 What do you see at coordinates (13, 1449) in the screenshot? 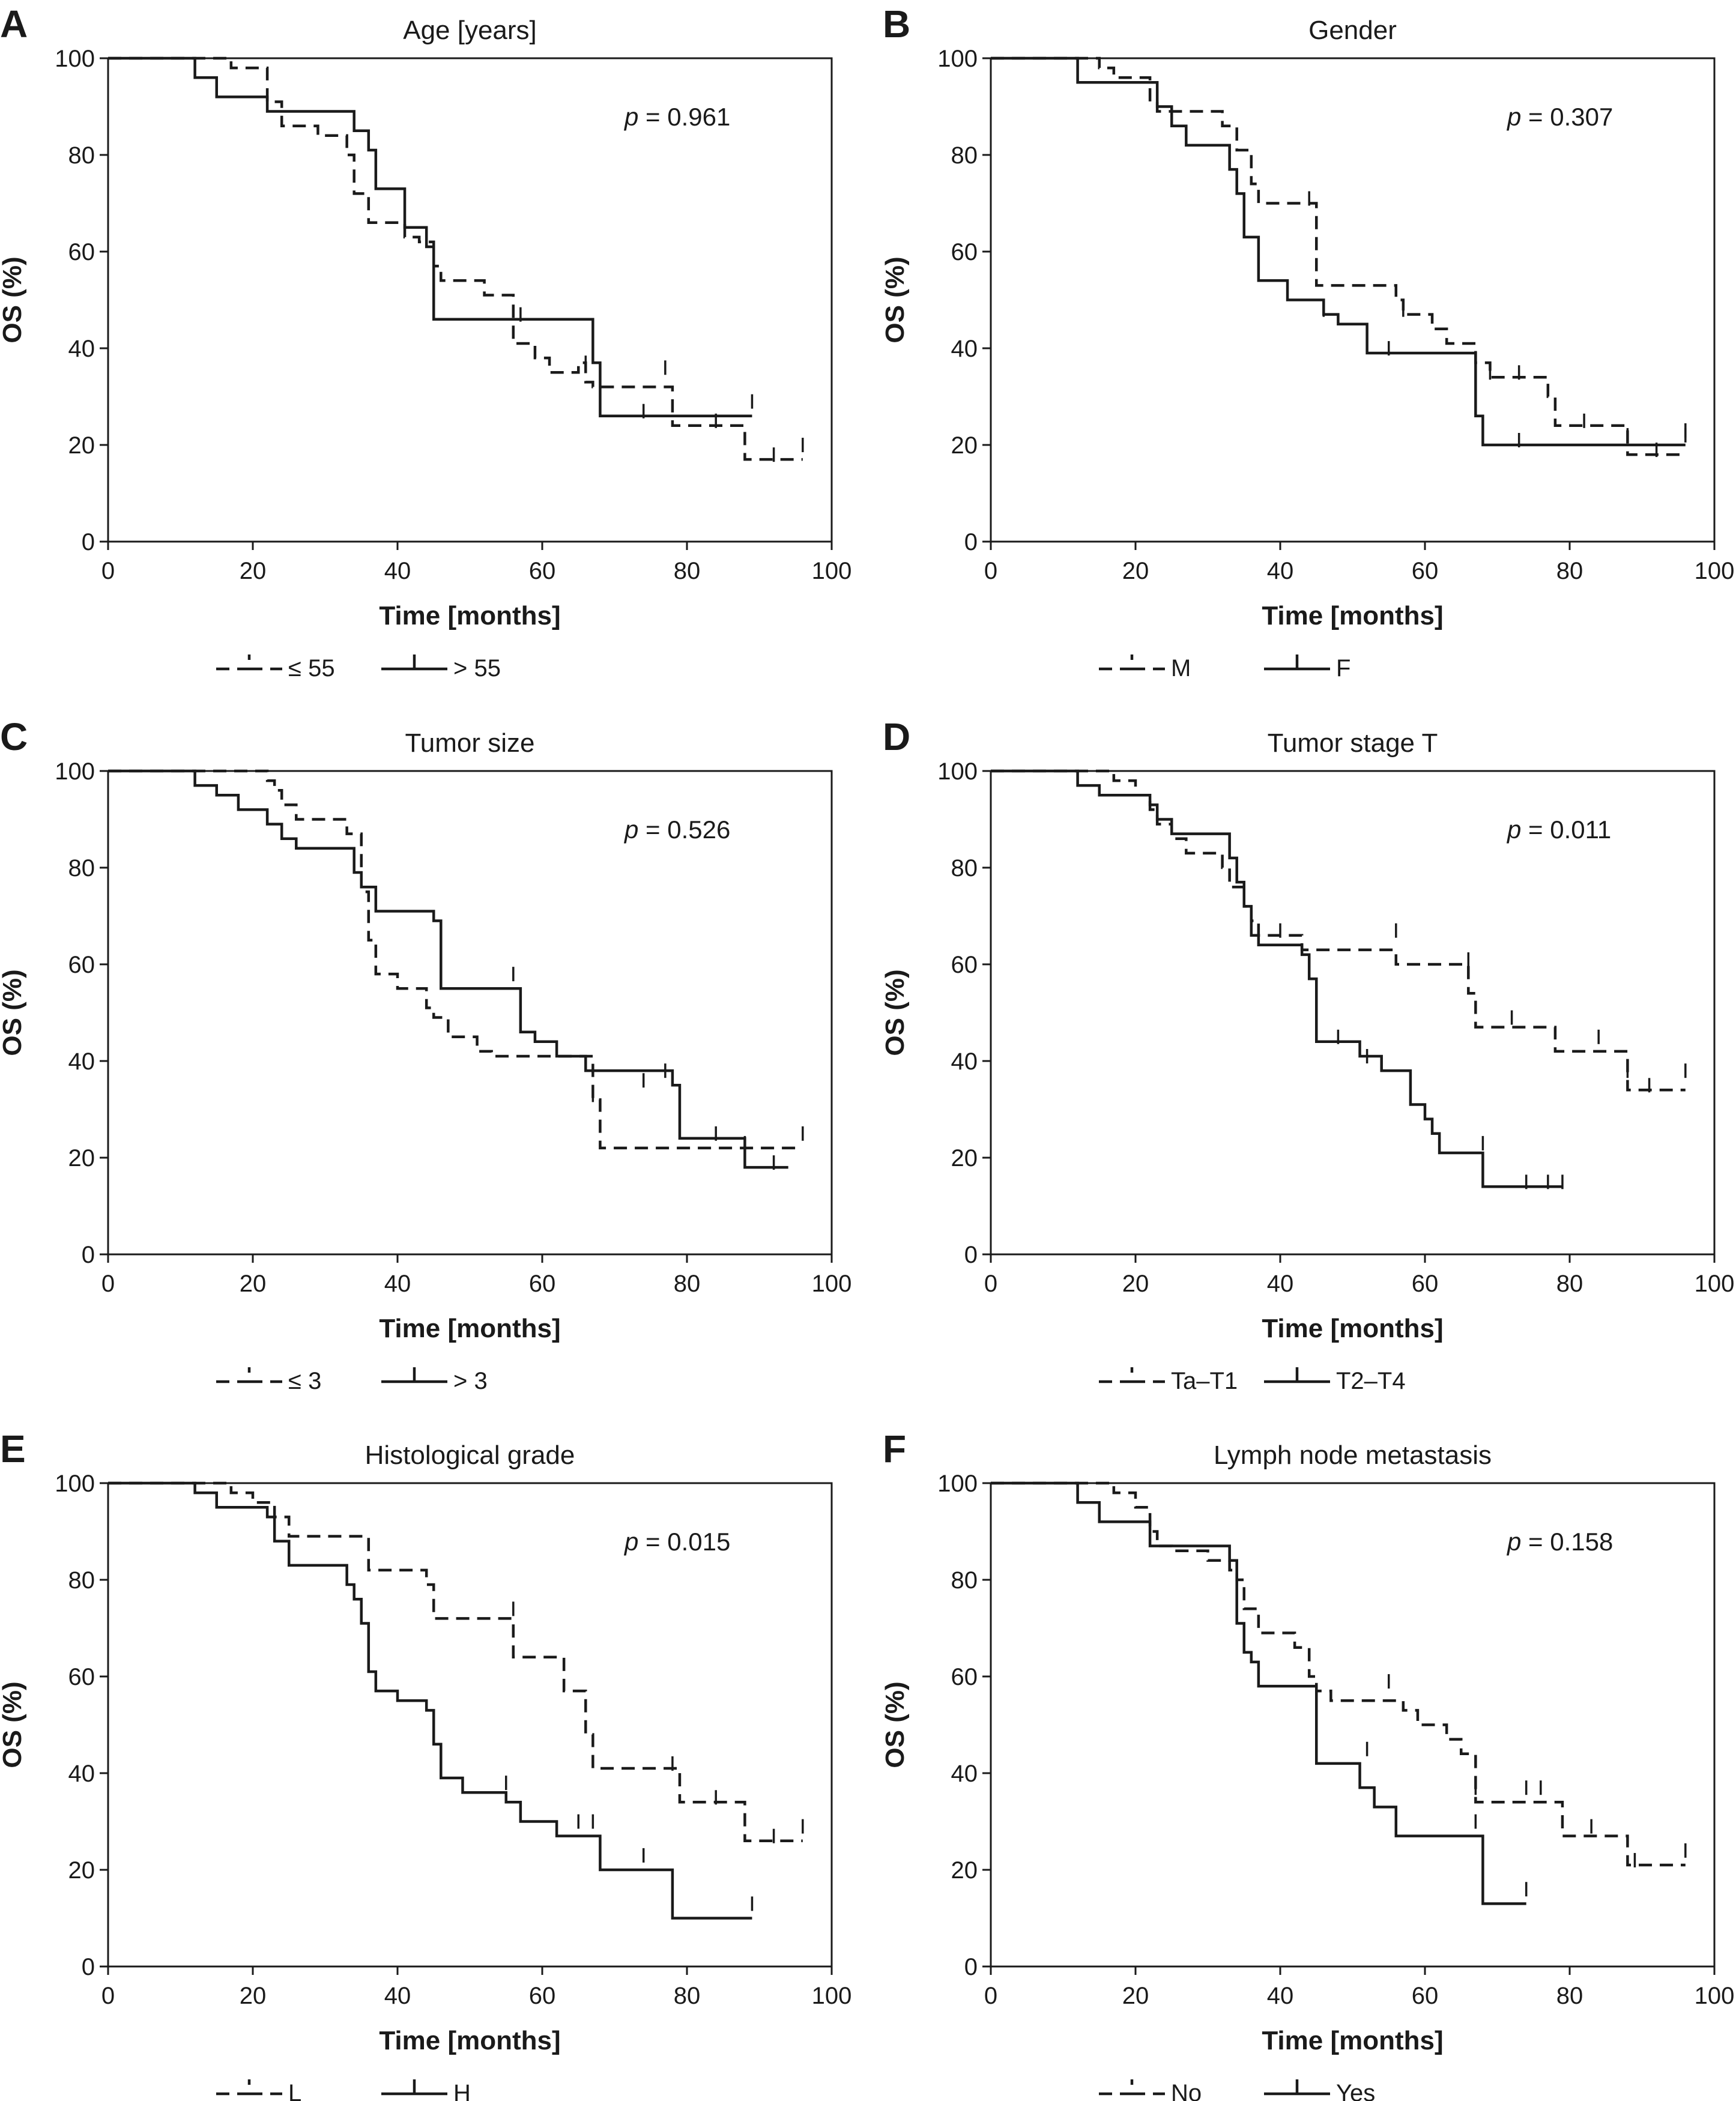
I see `panel-letter: E` at bounding box center [13, 1449].